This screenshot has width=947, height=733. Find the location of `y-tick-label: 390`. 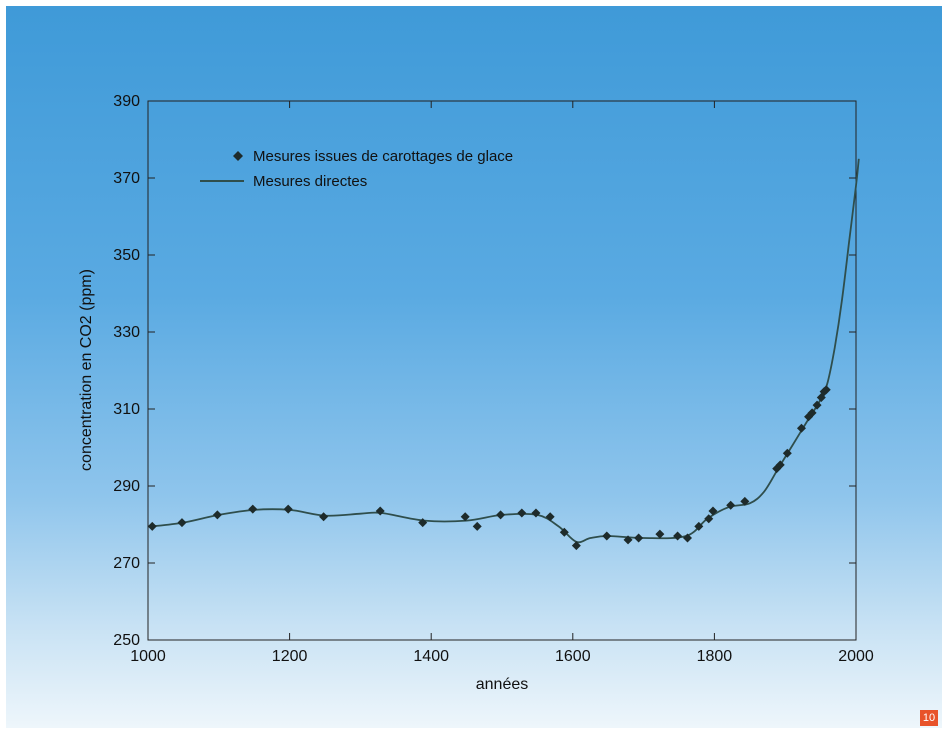

y-tick-label: 390 is located at coordinates (126, 101).